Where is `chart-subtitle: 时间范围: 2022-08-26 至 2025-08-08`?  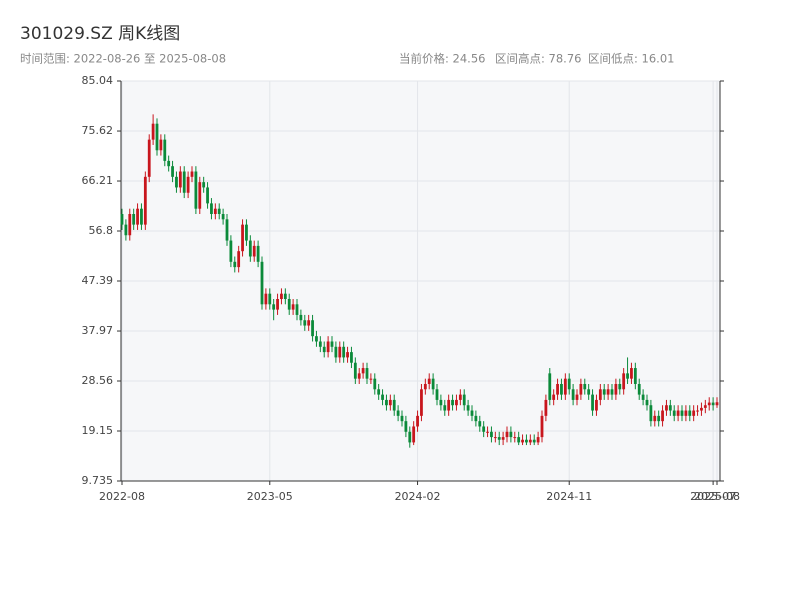 chart-subtitle: 时间范围: 2022-08-26 至 2025-08-08 is located at coordinates (123, 59).